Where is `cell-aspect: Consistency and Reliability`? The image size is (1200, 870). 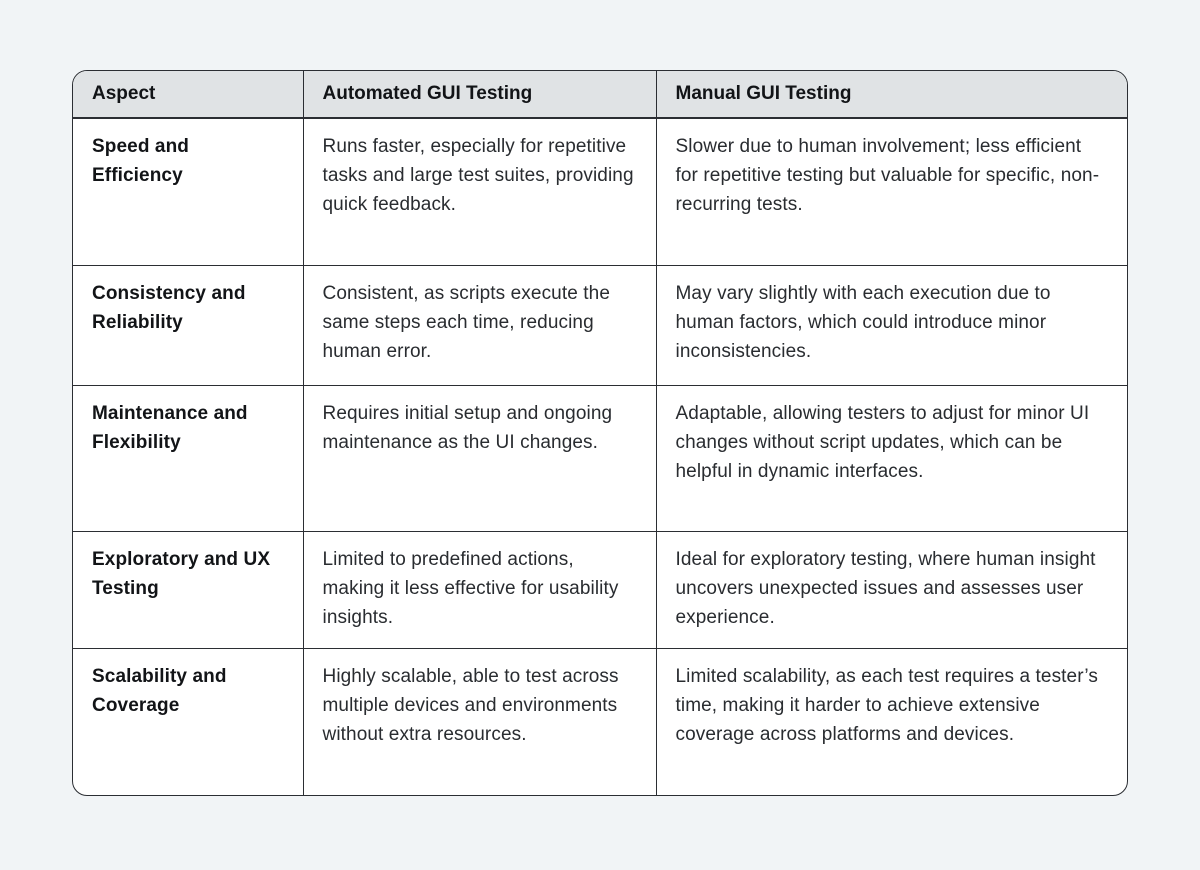
cell-aspect: Consistency and Reliability is located at coordinates (188, 324).